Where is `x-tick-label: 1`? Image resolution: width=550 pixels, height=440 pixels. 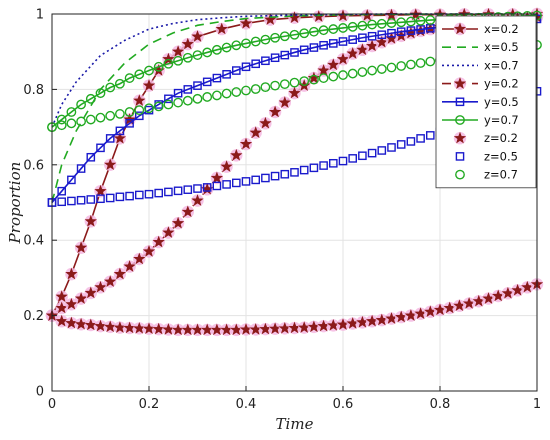 x-tick-label: 1 is located at coordinates (537, 404).